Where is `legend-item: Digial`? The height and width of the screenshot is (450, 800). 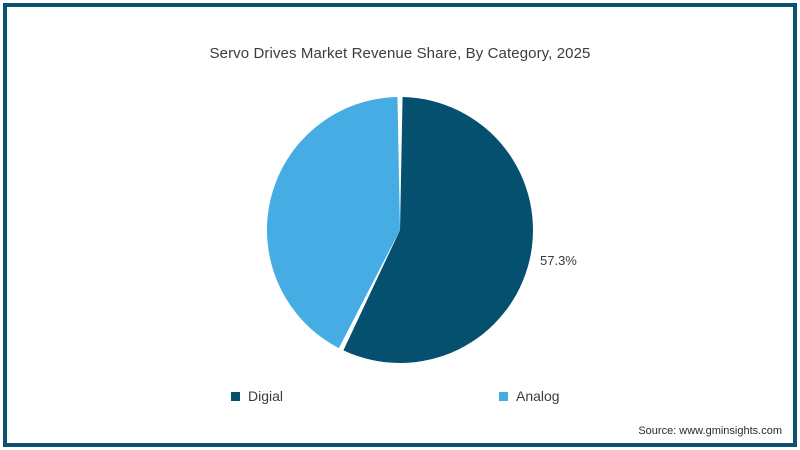 legend-item: Digial is located at coordinates (257, 396).